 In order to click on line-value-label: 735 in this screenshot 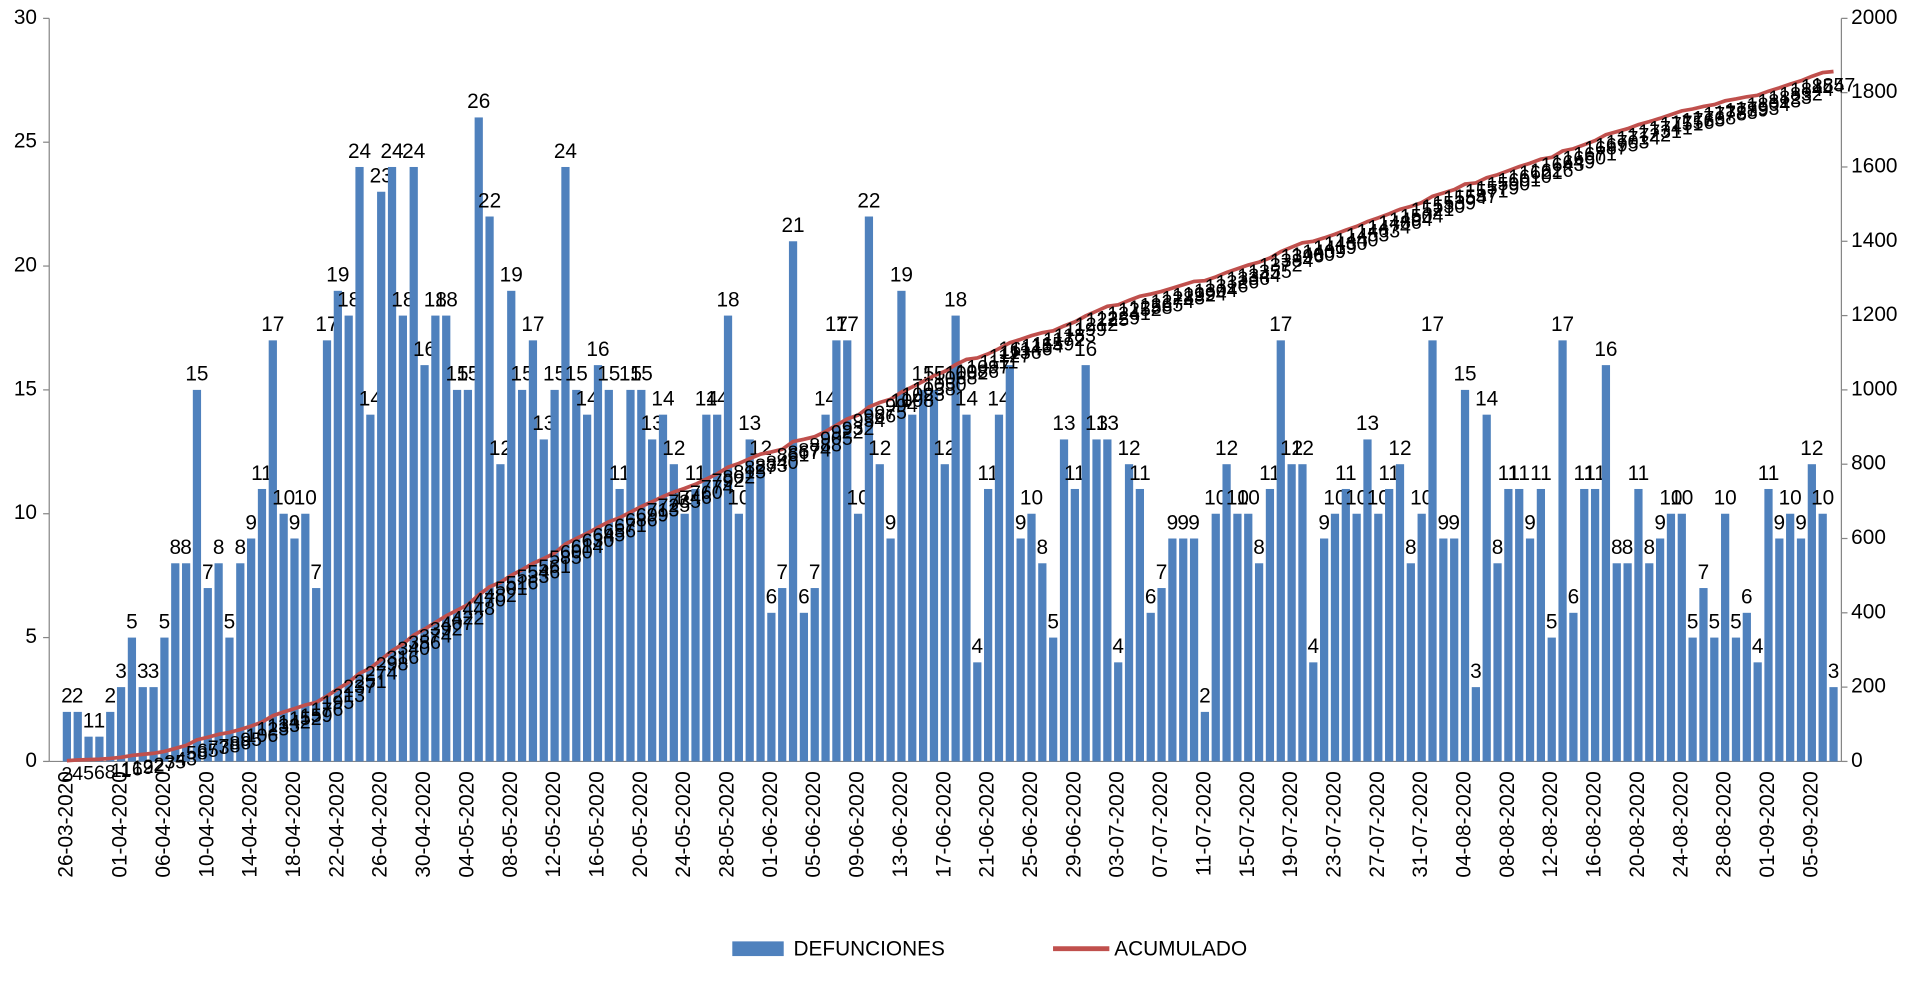, I will do `click(684, 502)`.